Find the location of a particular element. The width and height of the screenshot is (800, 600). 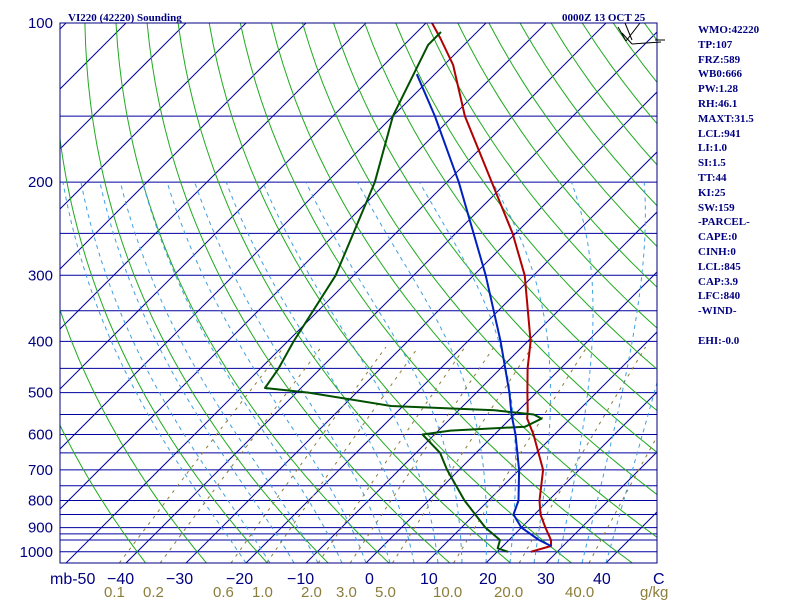

temperature-tick-label: mb-50 is located at coordinates (72, 579).